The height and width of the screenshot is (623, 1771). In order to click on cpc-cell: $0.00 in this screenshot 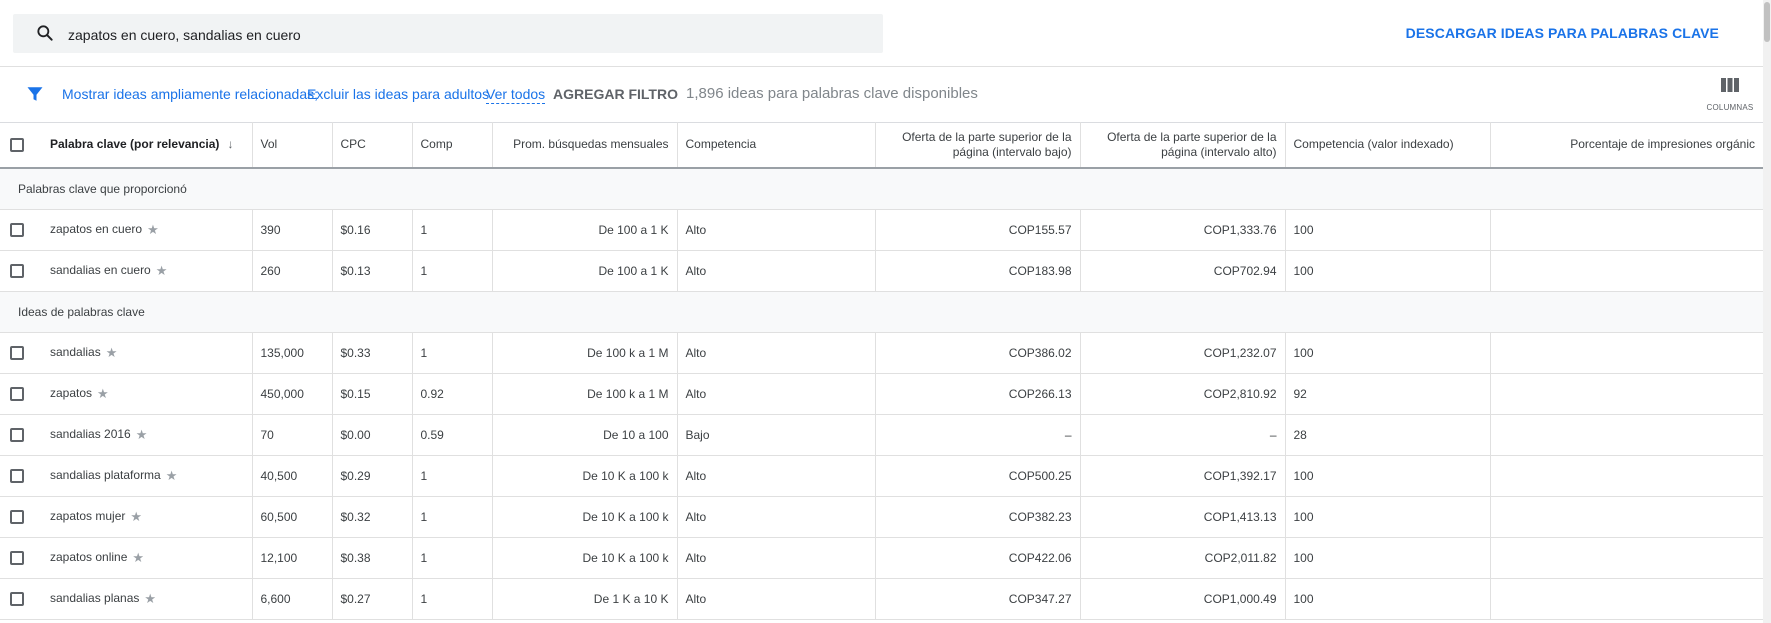, I will do `click(372, 435)`.